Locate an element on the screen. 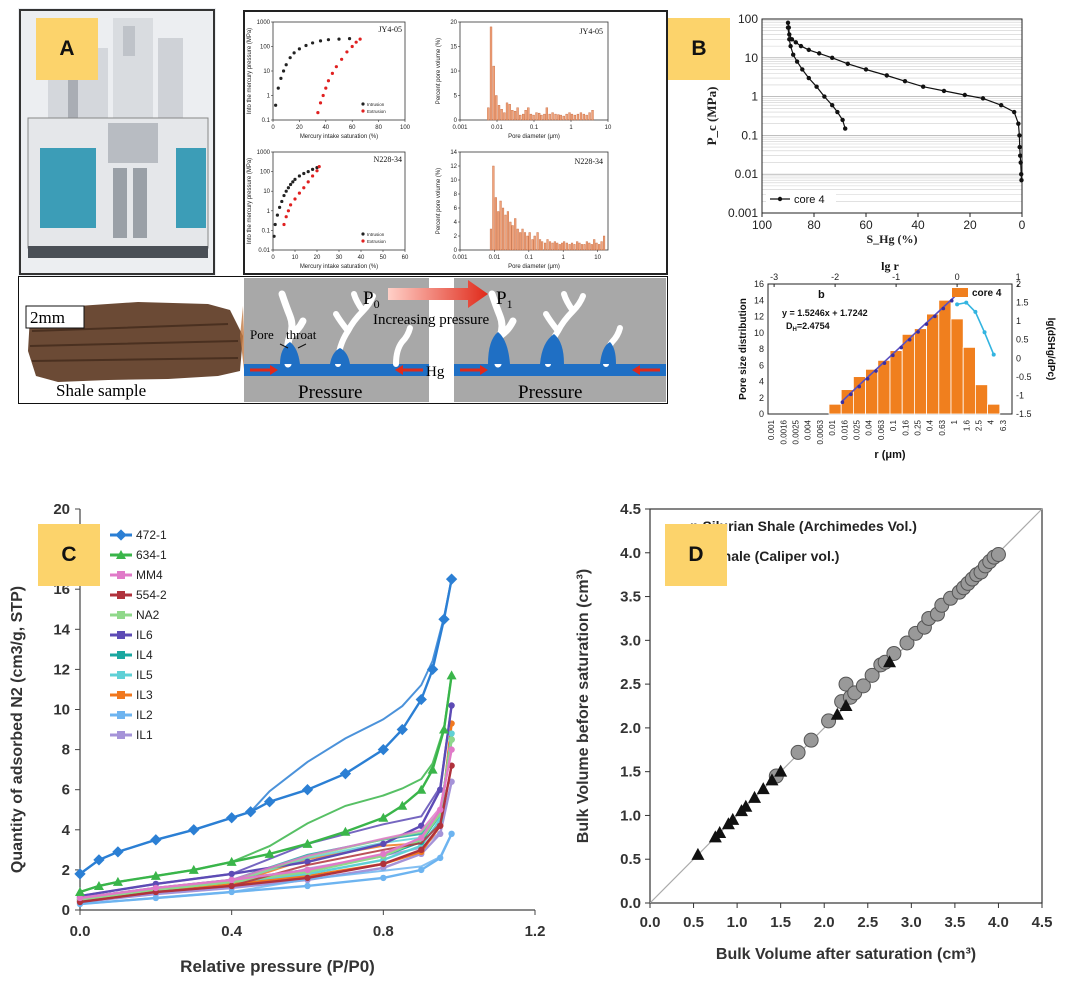 Image resolution: width=1072 pixels, height=982 pixels. pressure-label-right: Pressure is located at coordinates (550, 392).